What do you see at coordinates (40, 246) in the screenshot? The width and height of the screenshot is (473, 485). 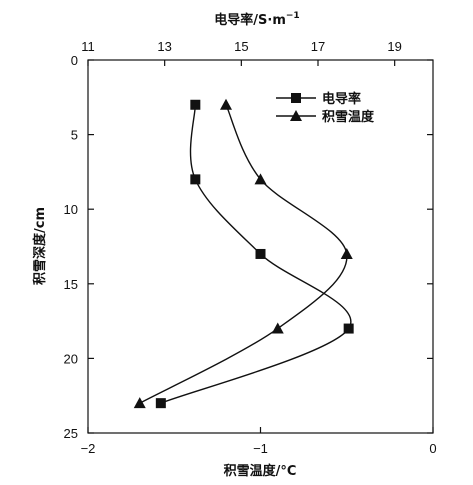 I see `y-axis-title: 积雪深度/cm` at bounding box center [40, 246].